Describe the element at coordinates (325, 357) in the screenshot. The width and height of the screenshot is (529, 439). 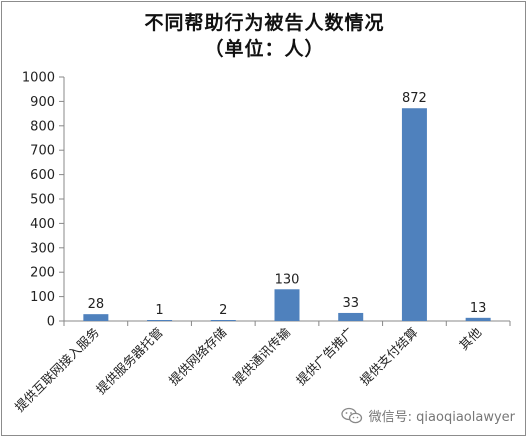
I see `x-tick-label: 提供广告推广` at that location.